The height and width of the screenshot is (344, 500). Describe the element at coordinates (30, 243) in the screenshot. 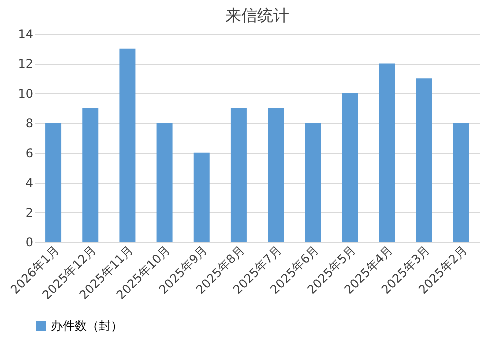

I see `y-tick-label: 0` at that location.